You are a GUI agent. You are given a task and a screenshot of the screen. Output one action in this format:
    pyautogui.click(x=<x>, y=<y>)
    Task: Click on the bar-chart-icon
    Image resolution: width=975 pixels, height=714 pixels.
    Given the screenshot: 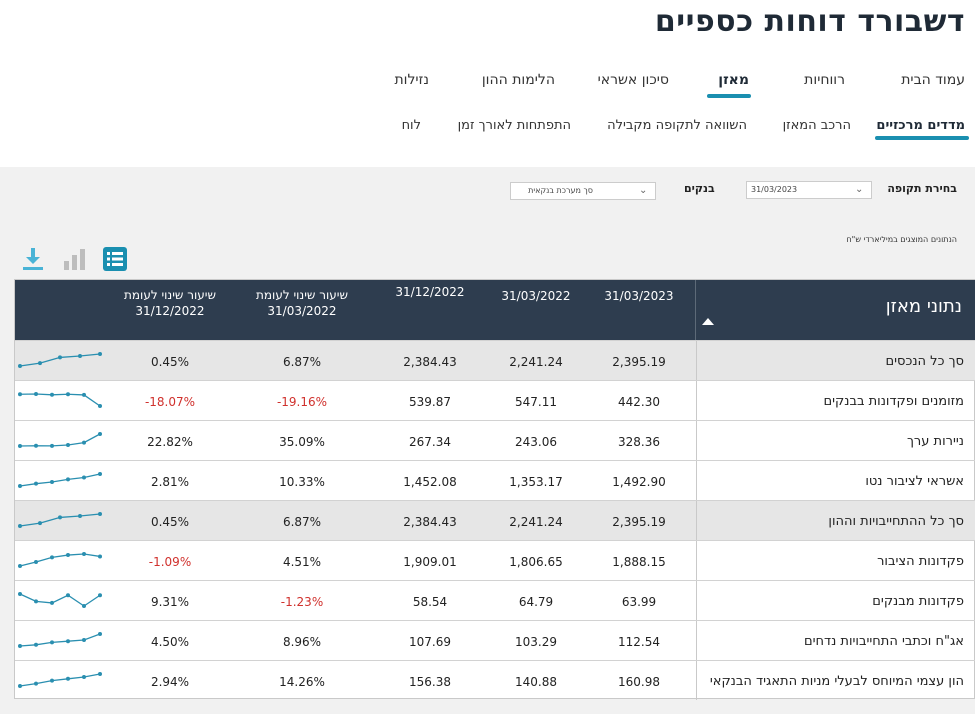 What is the action you would take?
    pyautogui.click(x=75, y=259)
    